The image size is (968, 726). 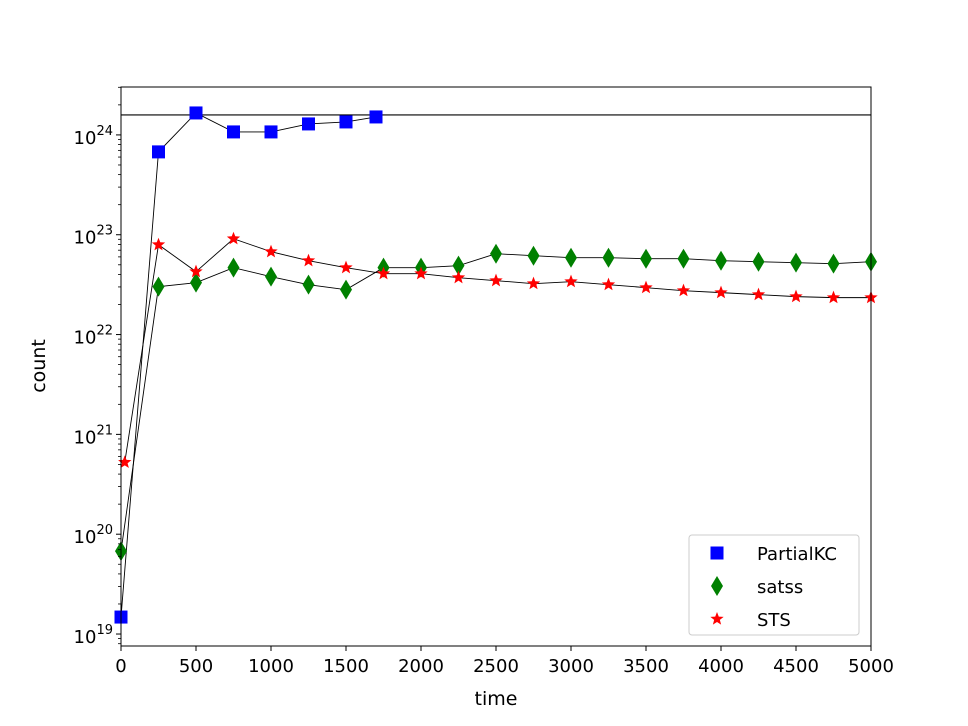 I want to click on x-tick-label: 4500, so click(x=796, y=666).